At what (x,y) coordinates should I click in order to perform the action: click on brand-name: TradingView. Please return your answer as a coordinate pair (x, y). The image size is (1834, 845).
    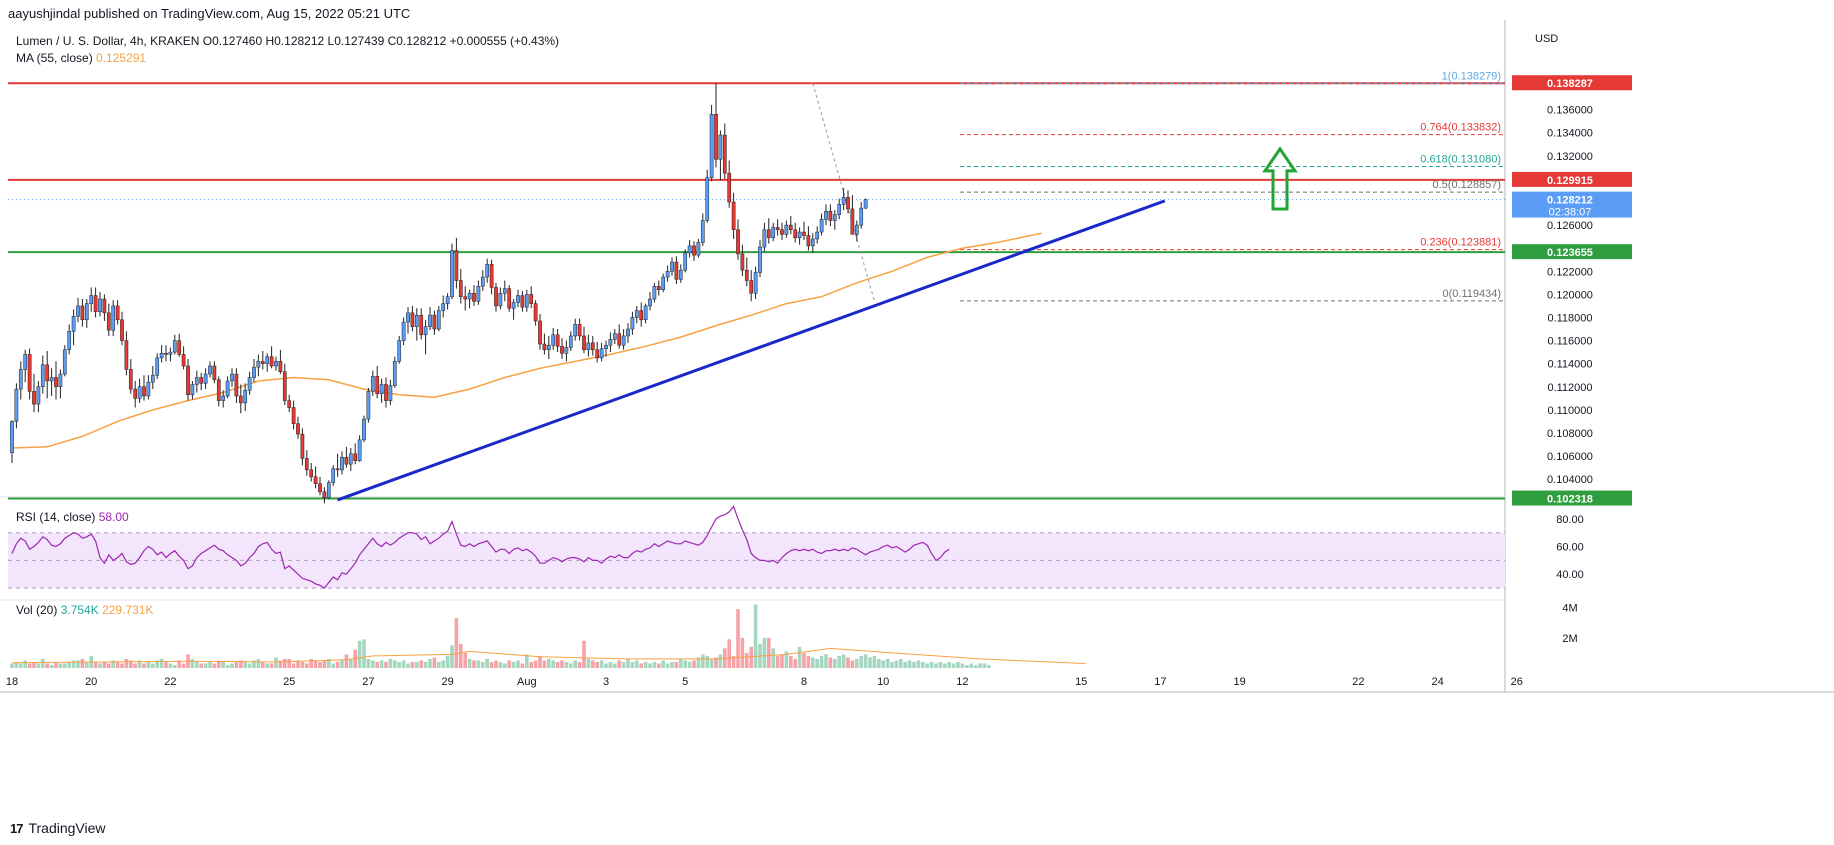
    Looking at the image, I should click on (67, 828).